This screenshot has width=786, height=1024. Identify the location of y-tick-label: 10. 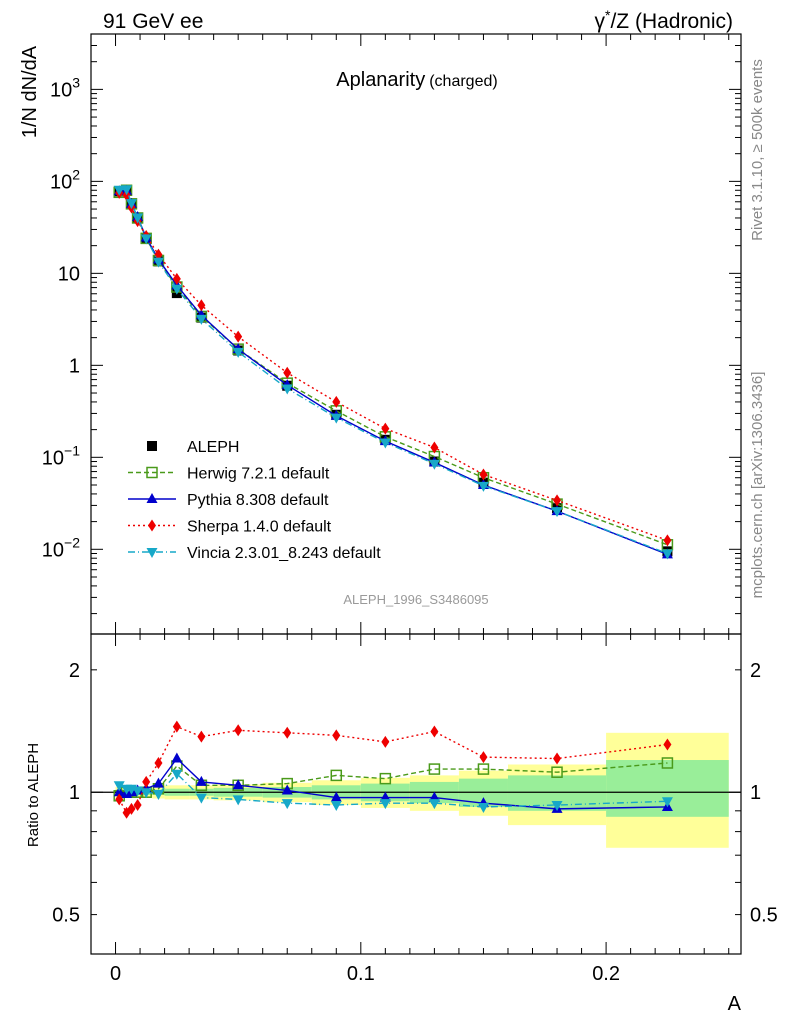
(69, 274).